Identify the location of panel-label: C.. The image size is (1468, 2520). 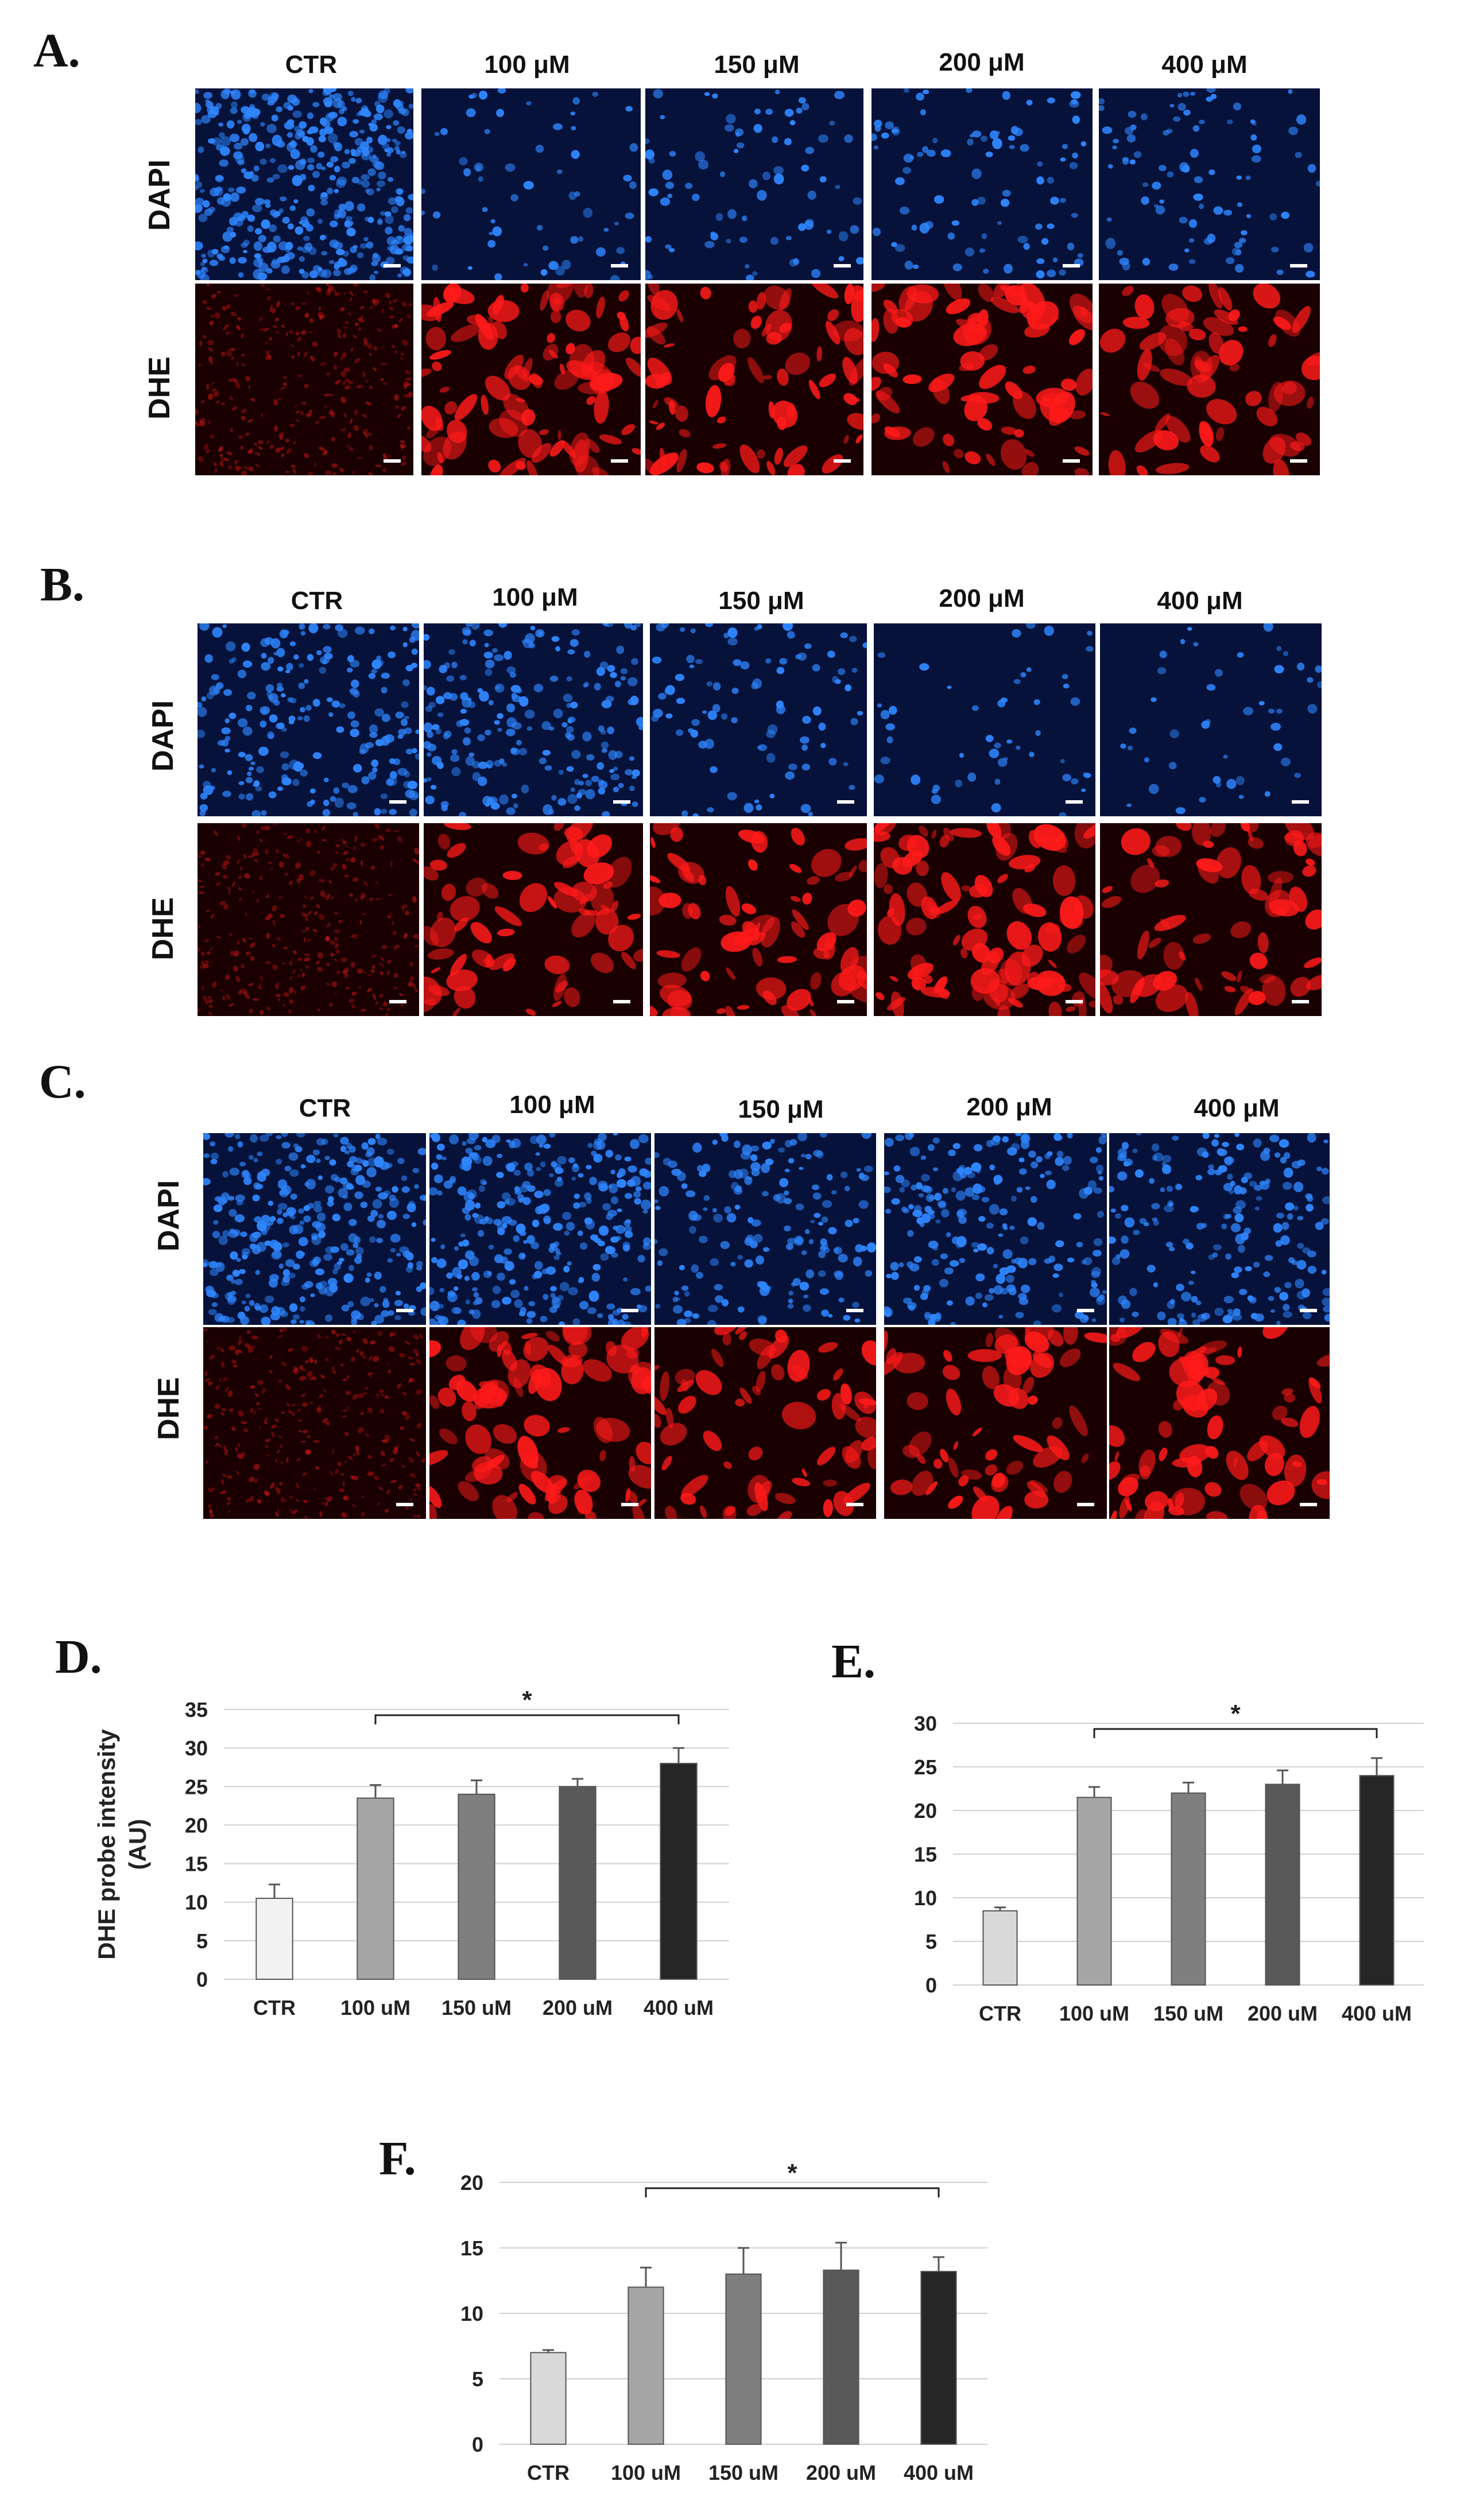
(63, 1081).